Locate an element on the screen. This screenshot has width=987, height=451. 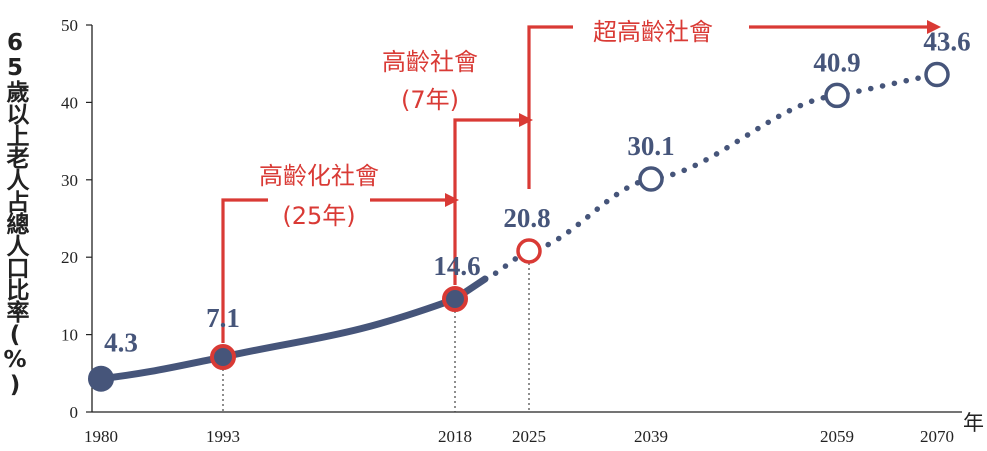
y-tick-label-50: 50 is located at coordinates (69, 25).